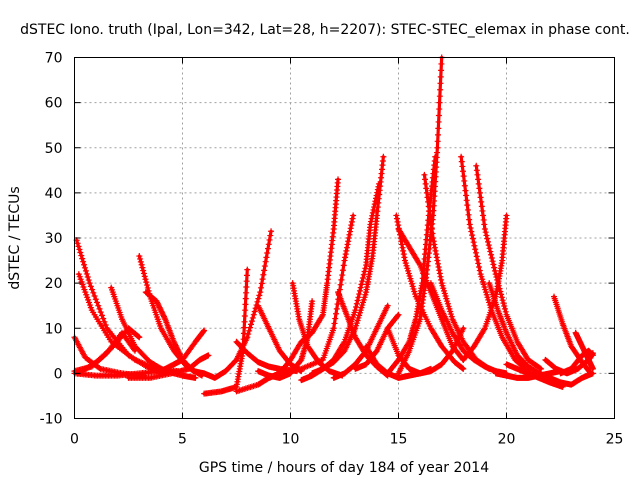 This screenshot has width=640, height=480. I want to click on y-tick-label: 60, so click(54, 104).